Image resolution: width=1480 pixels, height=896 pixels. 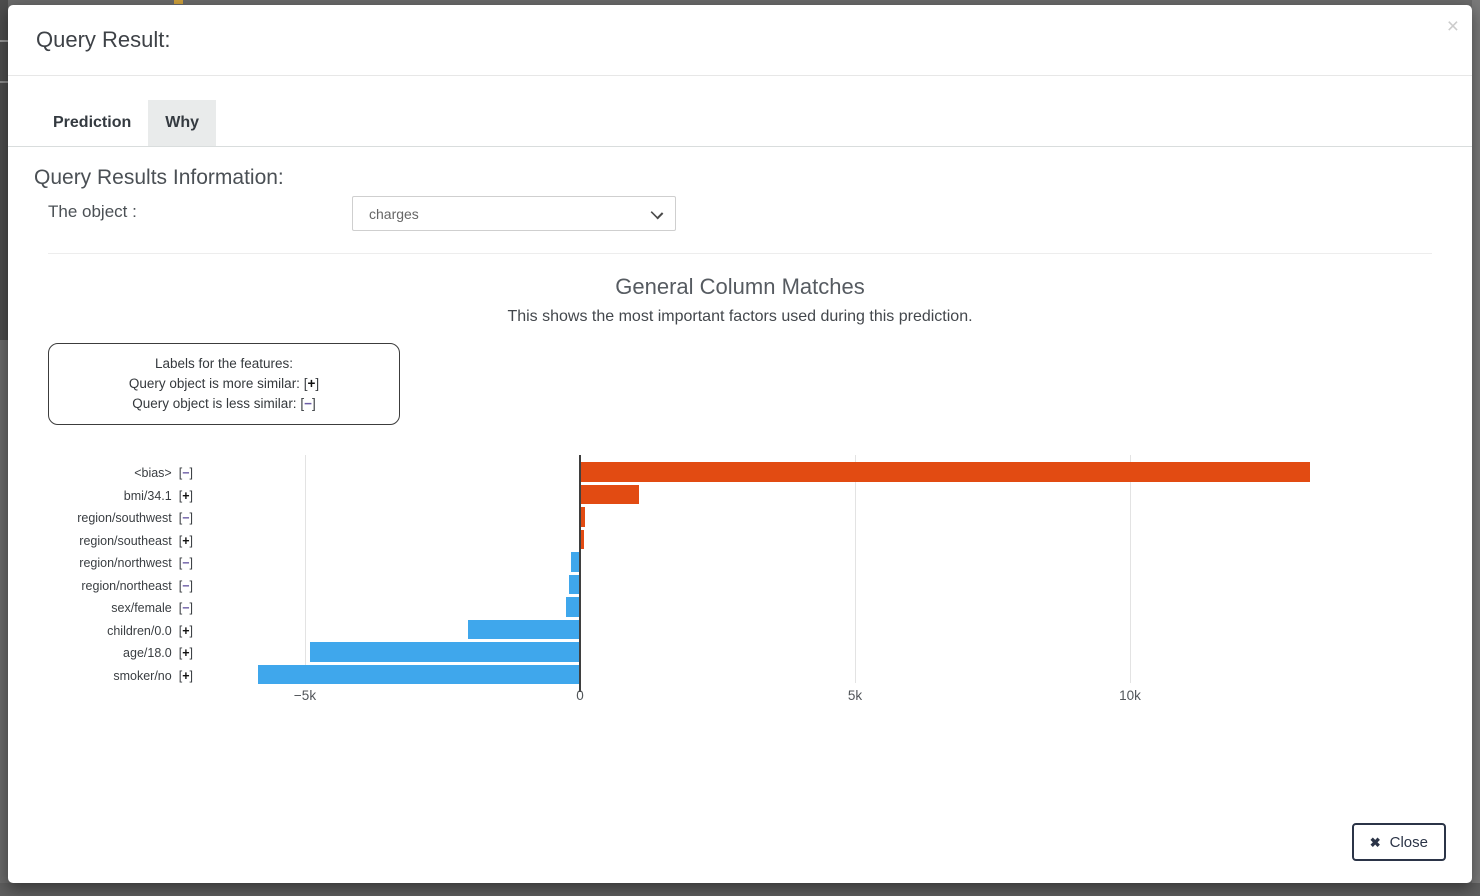 I want to click on object-label: The object :, so click(x=92, y=211).